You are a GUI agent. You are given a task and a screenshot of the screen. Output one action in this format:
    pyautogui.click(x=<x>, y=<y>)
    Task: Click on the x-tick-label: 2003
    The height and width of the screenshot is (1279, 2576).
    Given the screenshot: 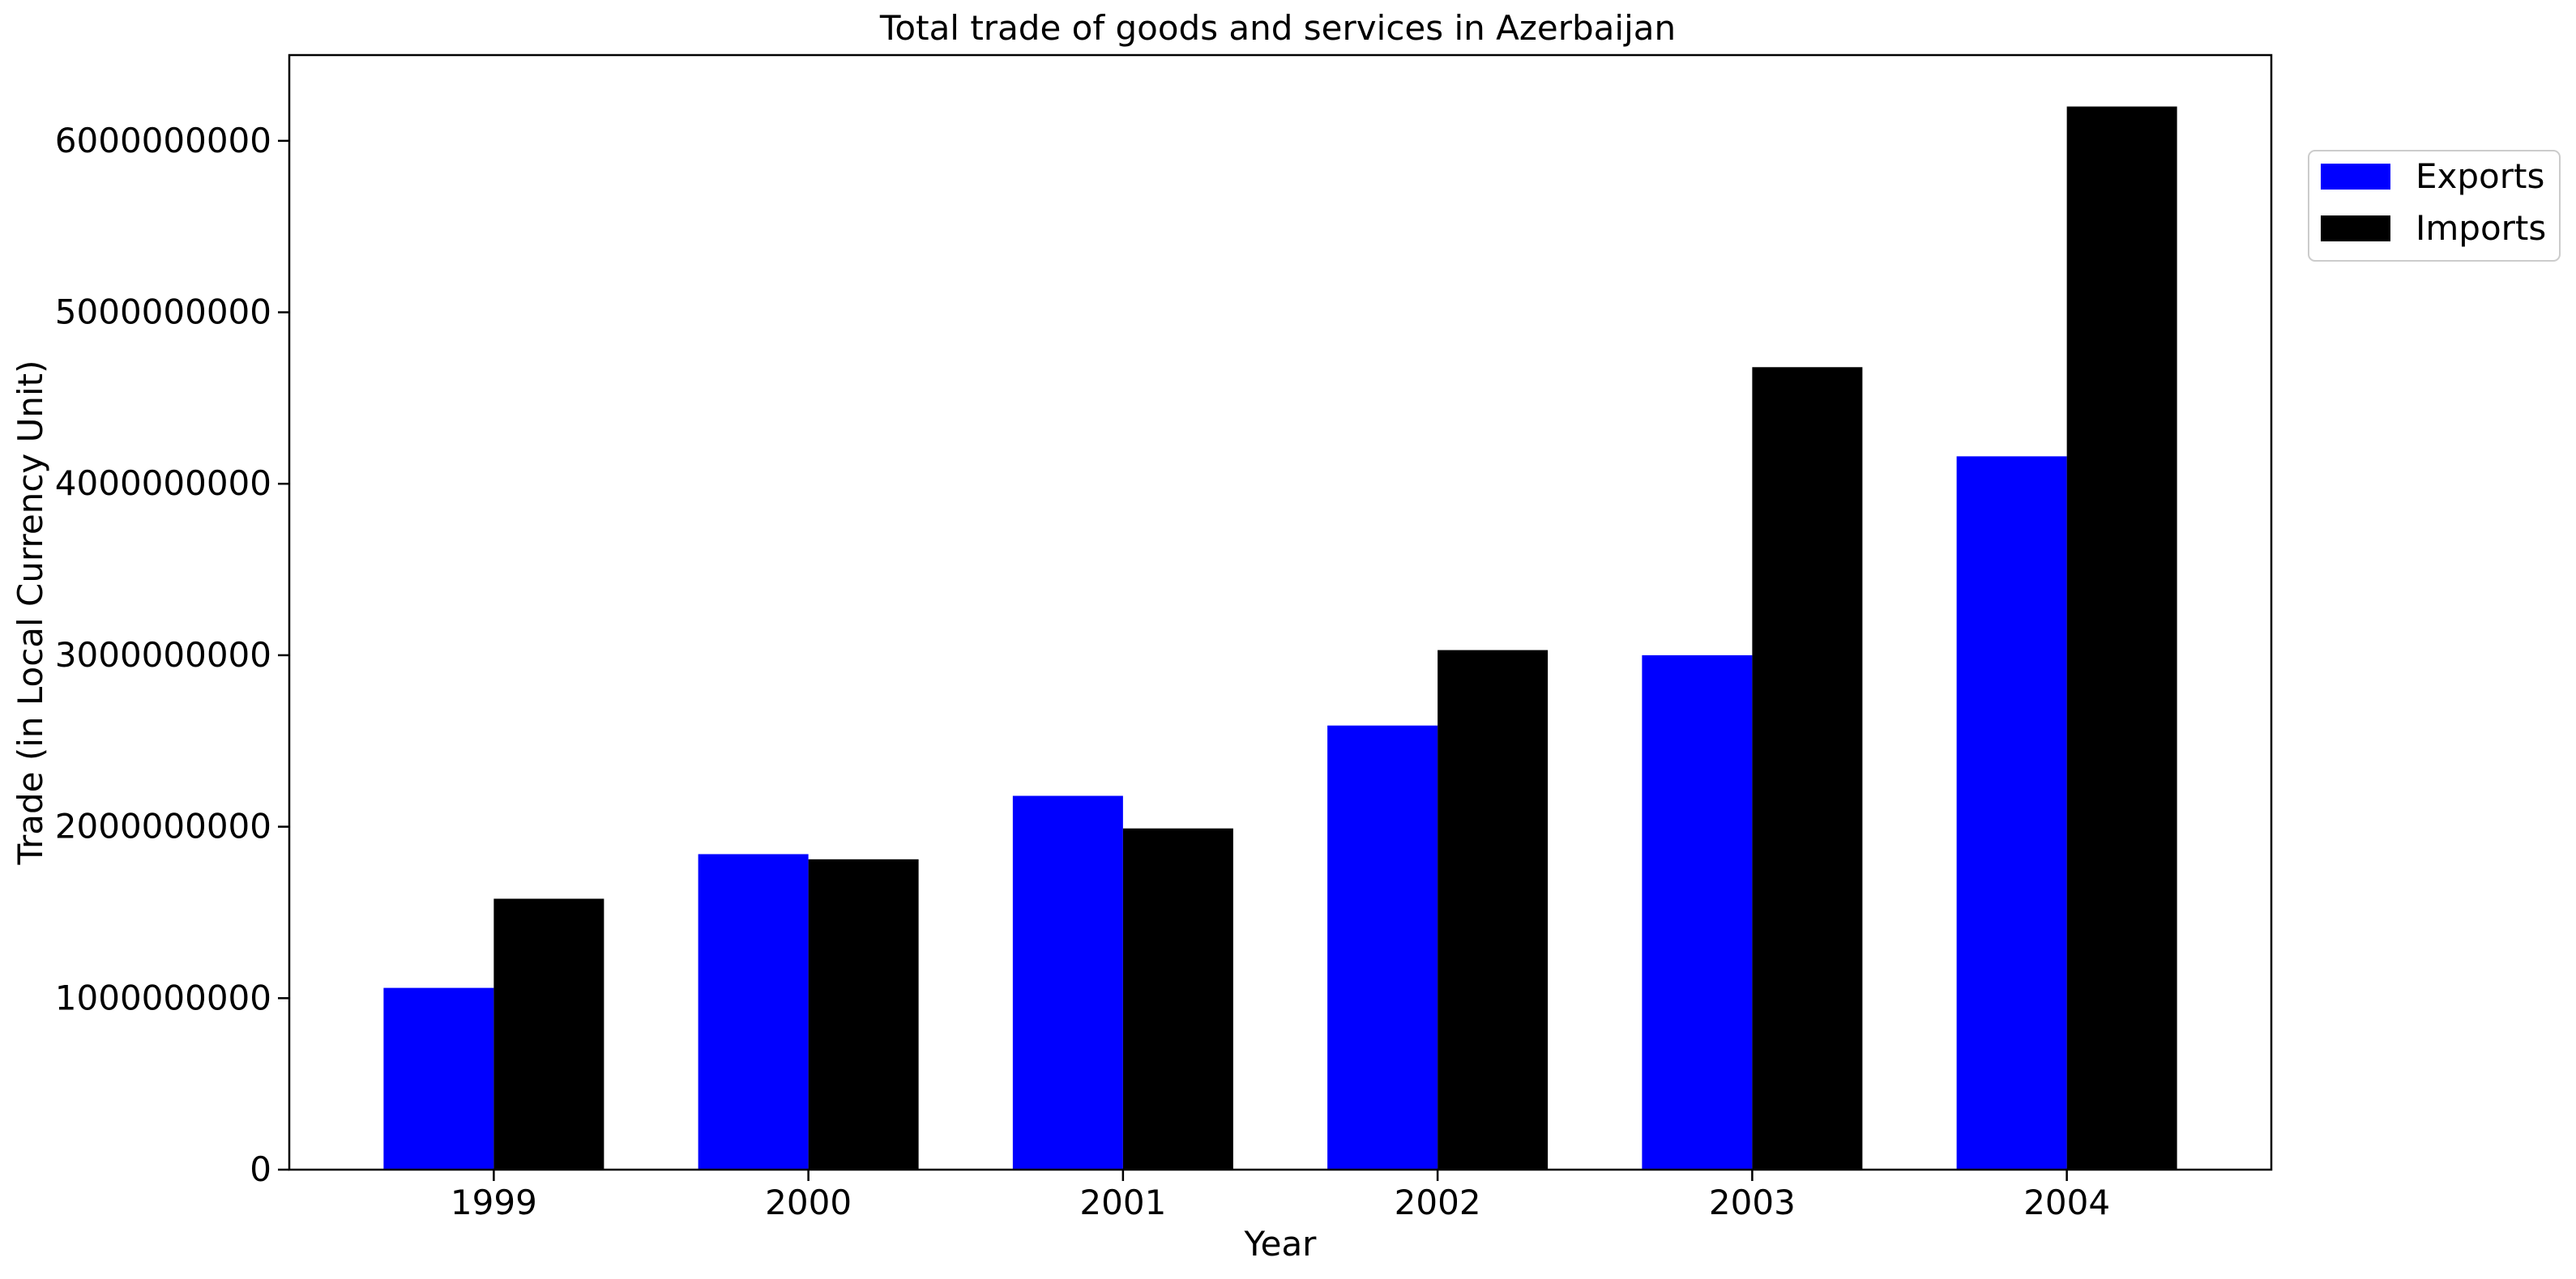 What is the action you would take?
    pyautogui.click(x=1752, y=1202)
    